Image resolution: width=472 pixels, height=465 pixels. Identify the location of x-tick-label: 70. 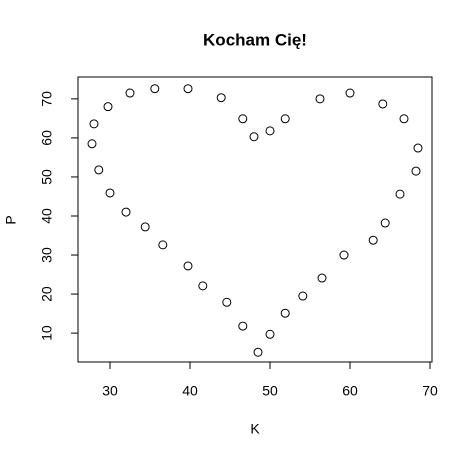
(430, 391).